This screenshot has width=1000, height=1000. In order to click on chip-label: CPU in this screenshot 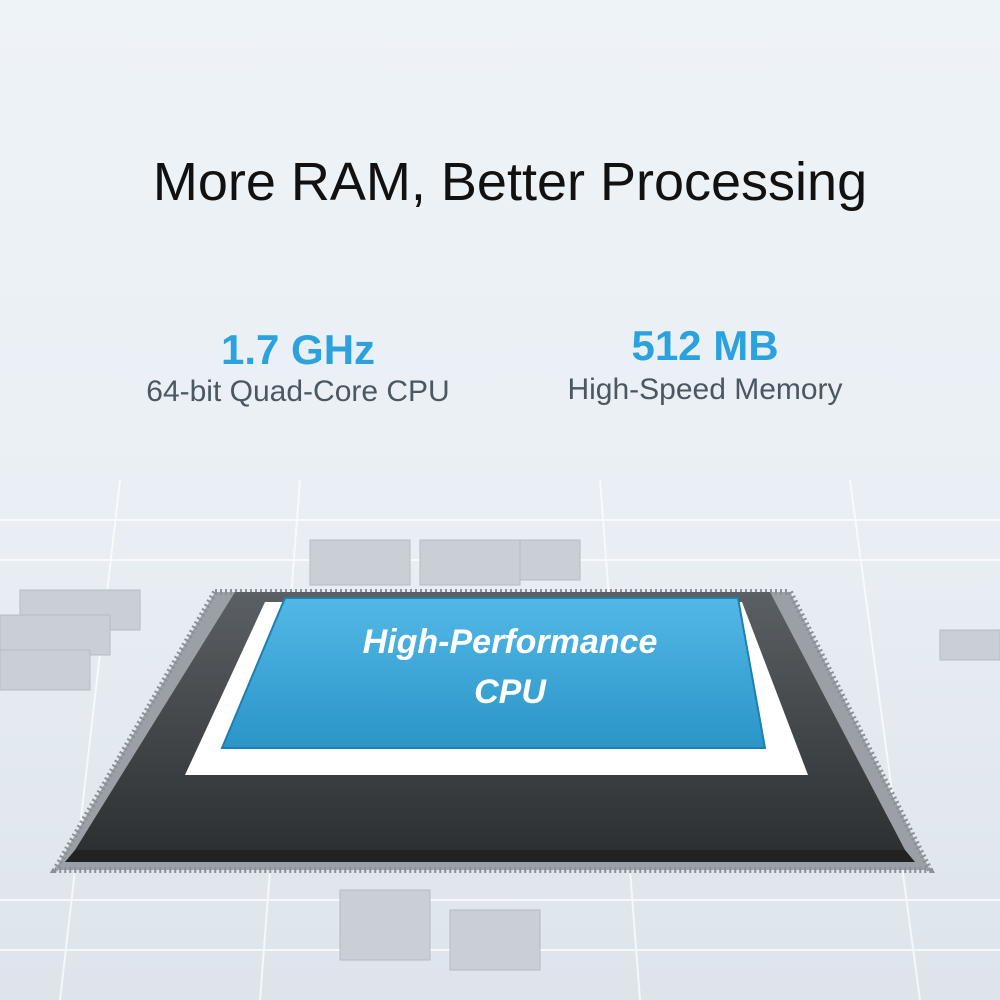, I will do `click(510, 692)`.